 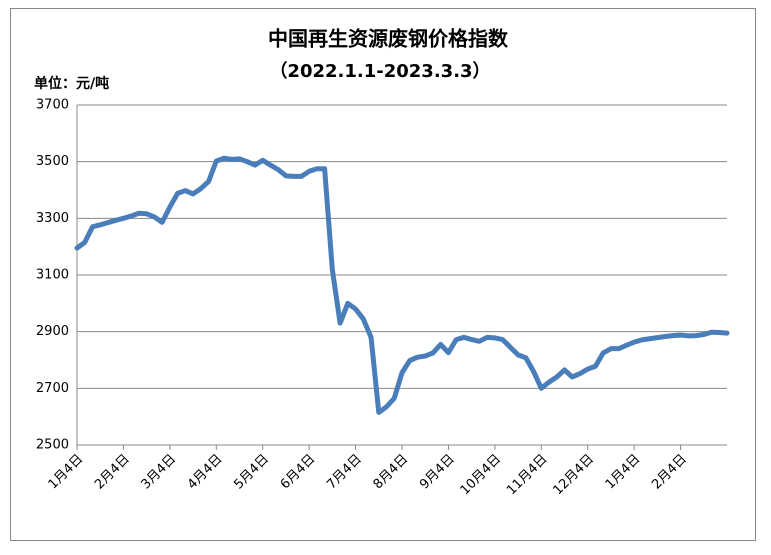 What do you see at coordinates (52, 275) in the screenshot?
I see `y-tick-label: 3100` at bounding box center [52, 275].